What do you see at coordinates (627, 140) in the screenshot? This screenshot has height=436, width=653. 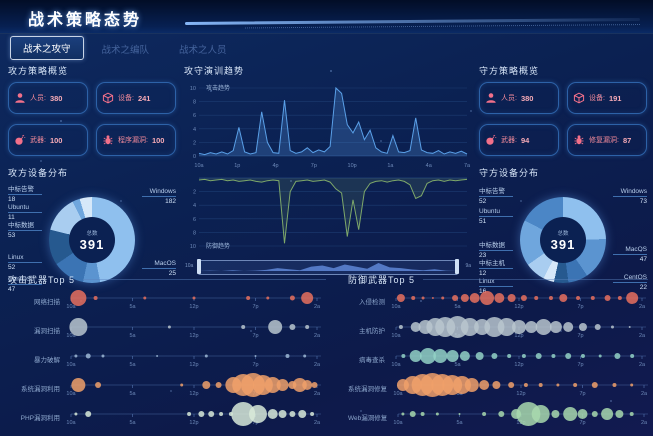 I see `stat-value: 87` at bounding box center [627, 140].